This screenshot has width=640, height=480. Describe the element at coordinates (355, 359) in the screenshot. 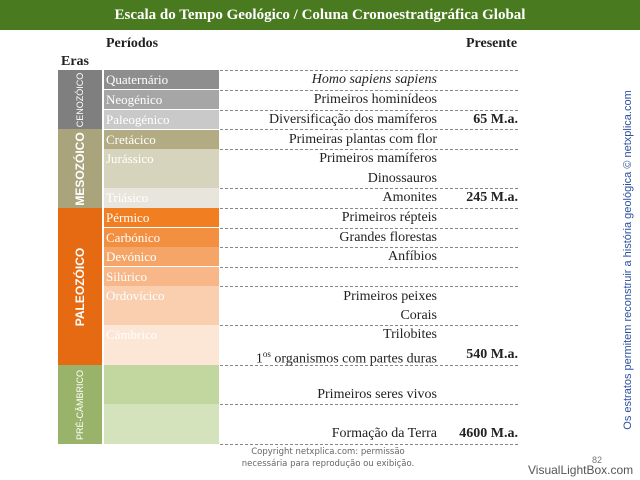

I see `event-text: organismos com partes duras` at that location.